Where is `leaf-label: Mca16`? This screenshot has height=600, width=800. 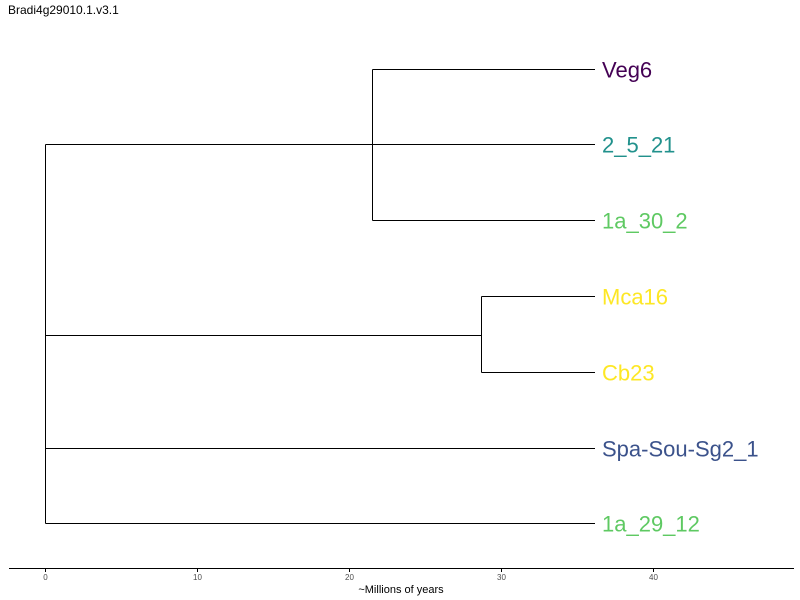
leaf-label: Mca16 is located at coordinates (635, 297).